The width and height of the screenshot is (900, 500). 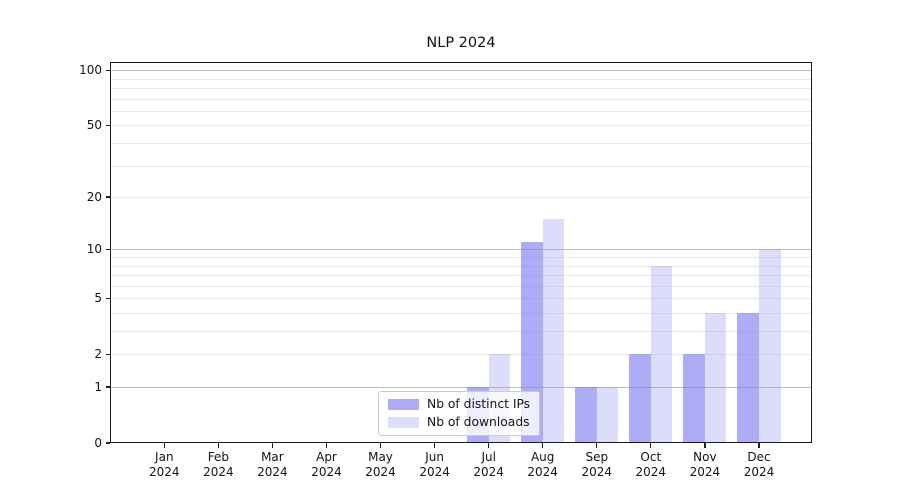 What do you see at coordinates (770, 346) in the screenshot?
I see `bar-downloads-dec` at bounding box center [770, 346].